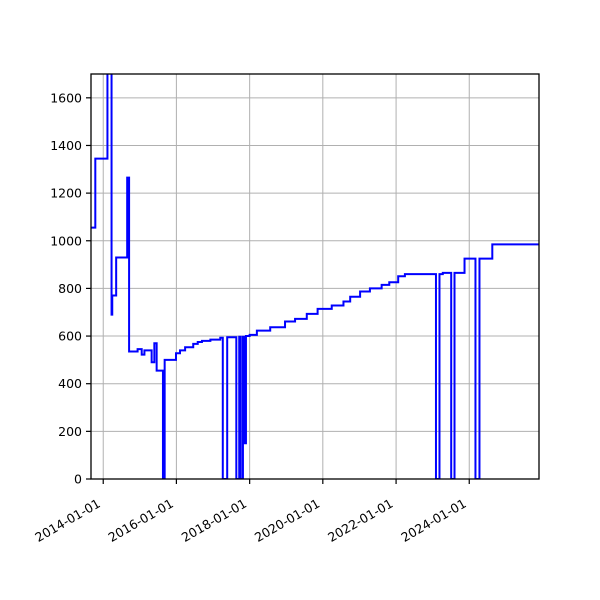 The image size is (600, 600). Describe the element at coordinates (70, 383) in the screenshot. I see `y-tick-label: 400` at that location.